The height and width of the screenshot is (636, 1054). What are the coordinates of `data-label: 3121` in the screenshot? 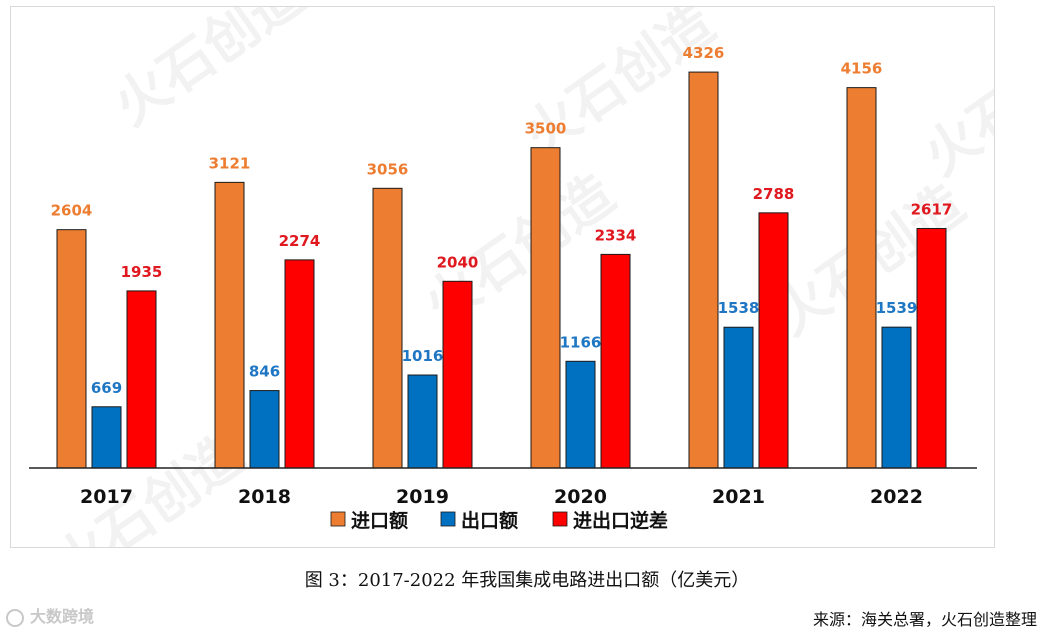 It's located at (230, 163).